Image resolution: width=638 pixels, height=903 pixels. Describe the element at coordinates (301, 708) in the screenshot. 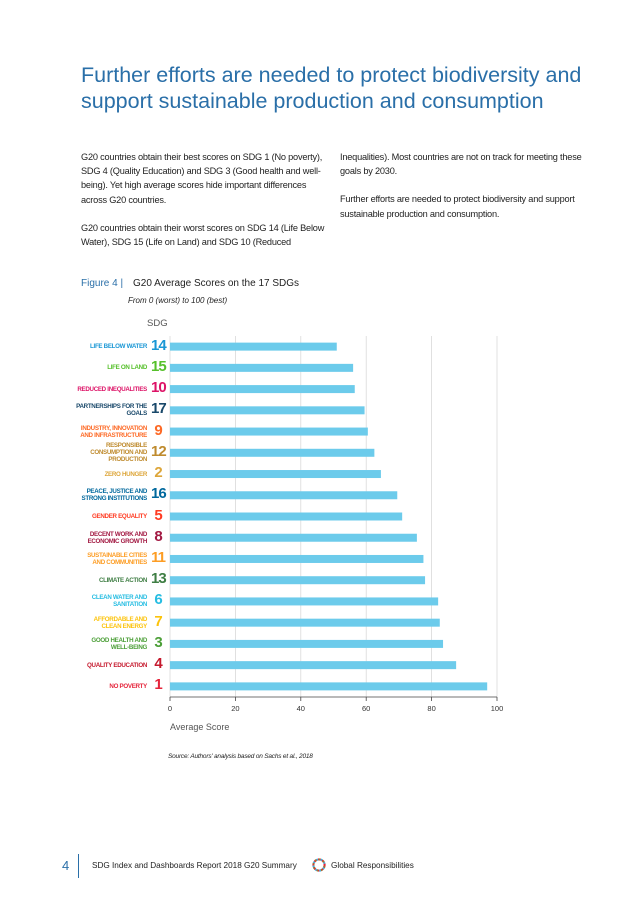

I see `x-tick-label: 40` at that location.